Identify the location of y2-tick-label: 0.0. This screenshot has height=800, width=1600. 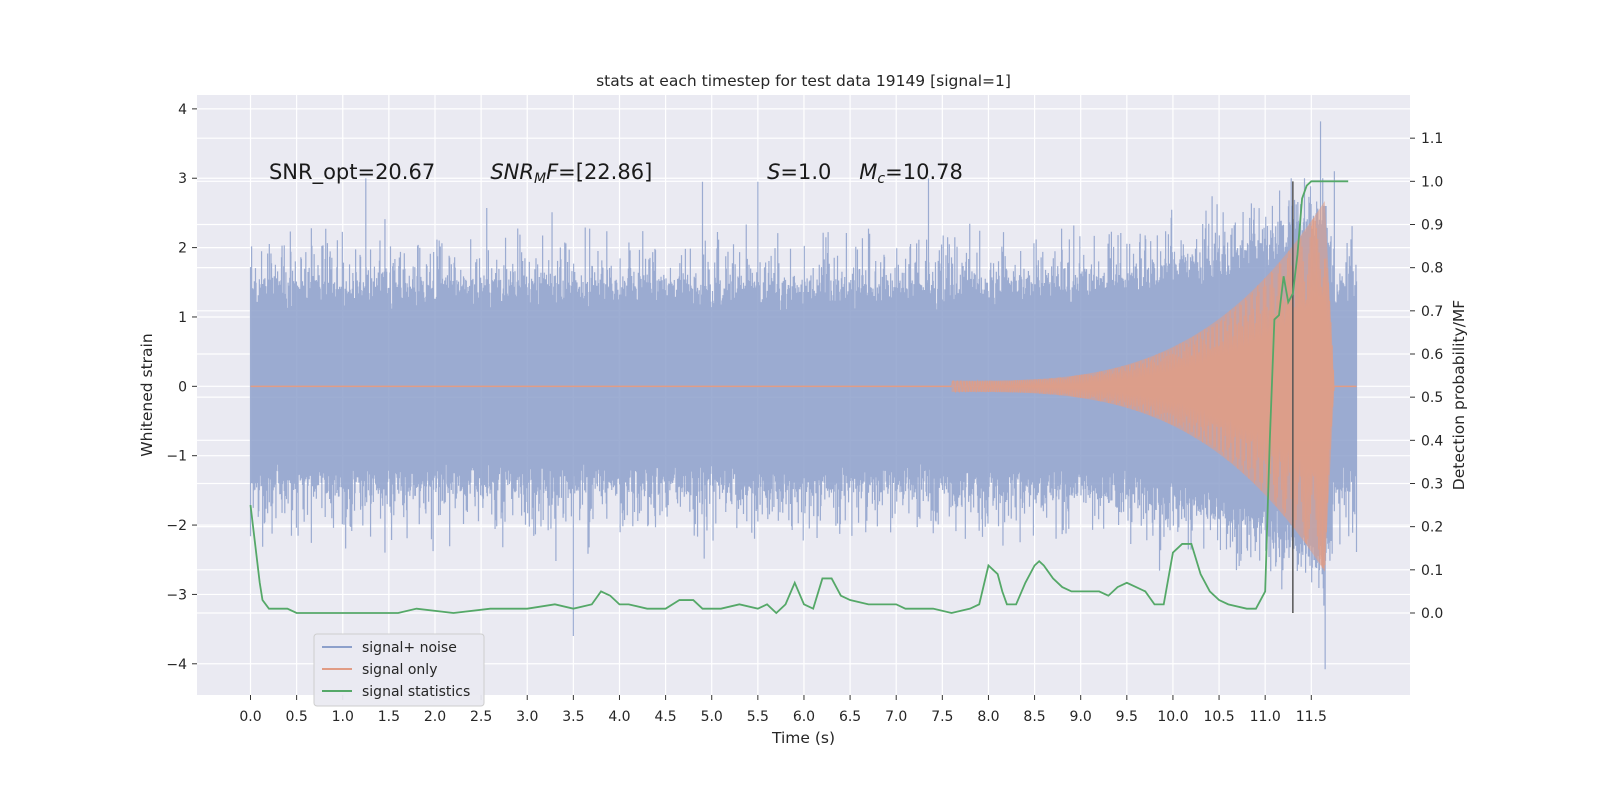
(1432, 614).